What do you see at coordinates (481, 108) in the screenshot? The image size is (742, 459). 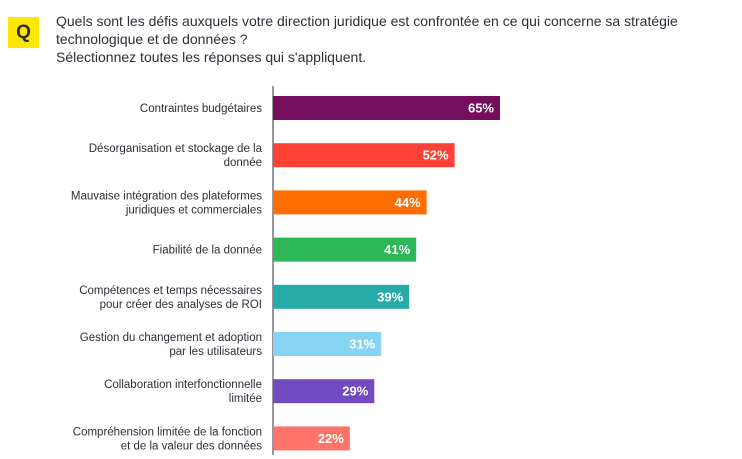 I see `bar-value-label-1: 65%` at bounding box center [481, 108].